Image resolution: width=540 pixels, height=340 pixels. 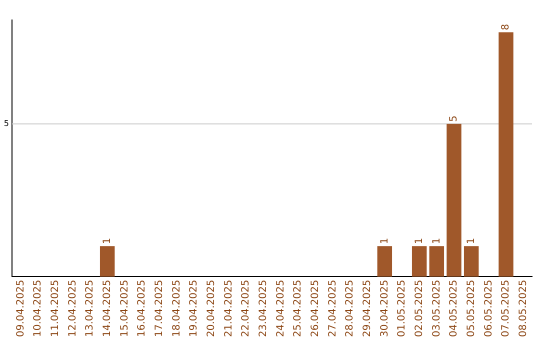 What do you see at coordinates (246, 309) in the screenshot?
I see `x-tick-label: 22.04.2025` at bounding box center [246, 309].